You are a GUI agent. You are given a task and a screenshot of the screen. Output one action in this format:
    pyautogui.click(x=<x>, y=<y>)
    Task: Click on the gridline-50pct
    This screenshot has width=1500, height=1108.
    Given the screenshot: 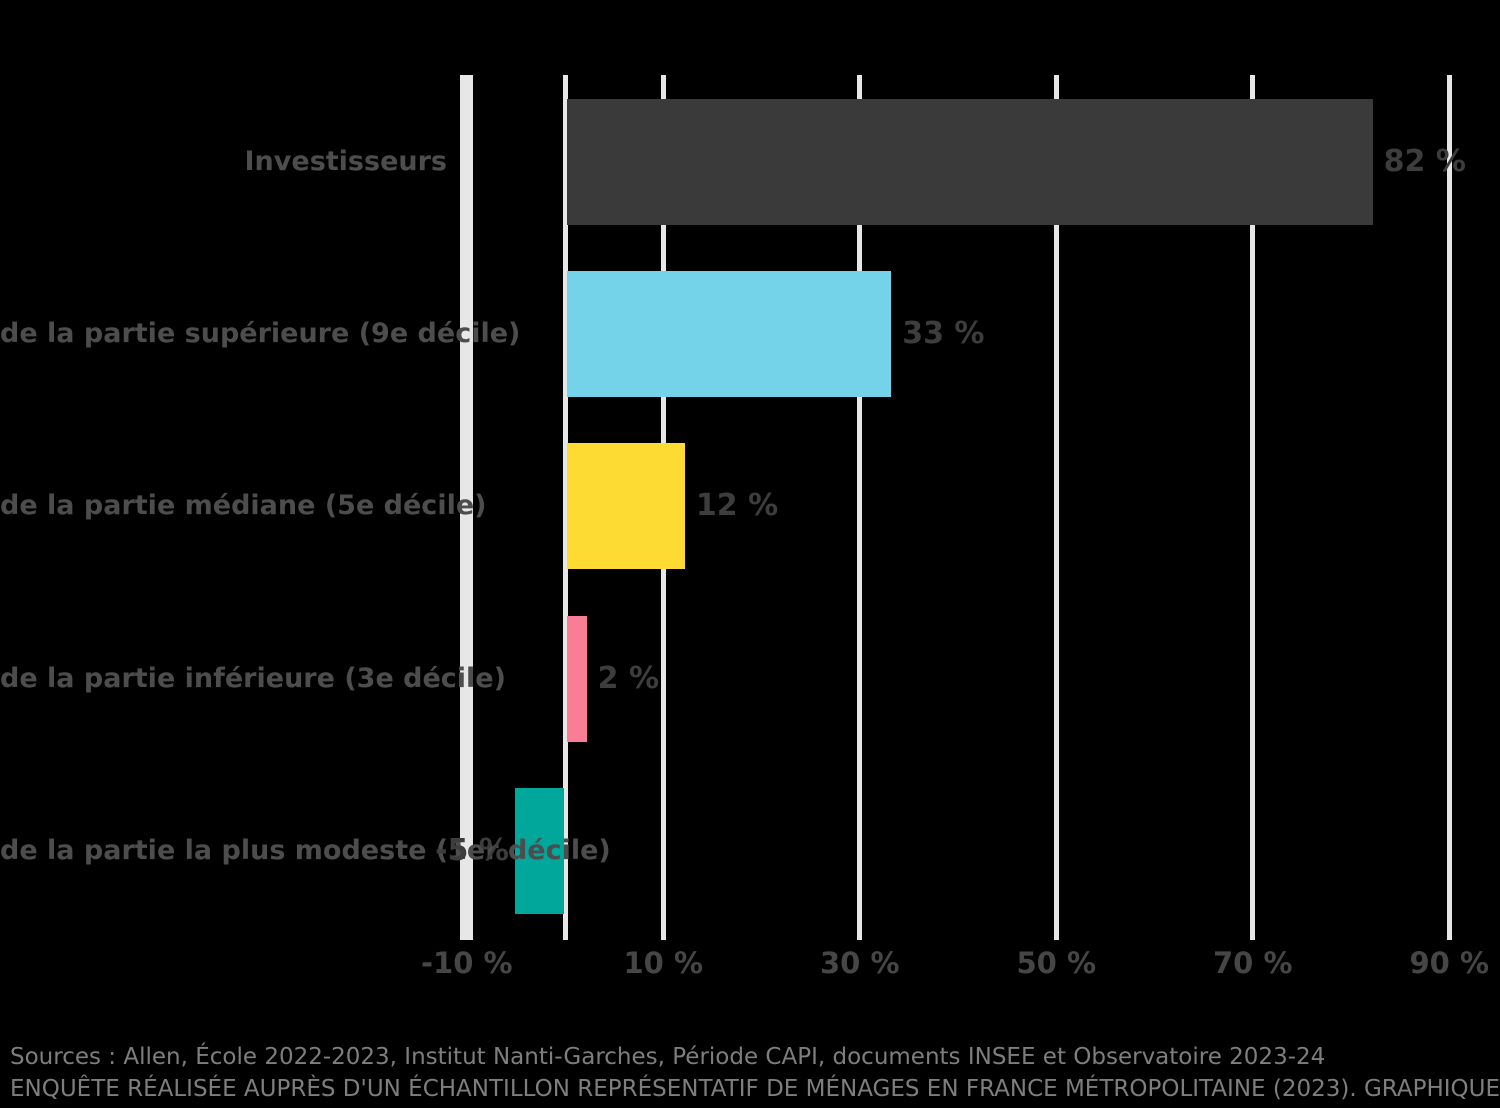 What is the action you would take?
    pyautogui.click(x=1056, y=507)
    